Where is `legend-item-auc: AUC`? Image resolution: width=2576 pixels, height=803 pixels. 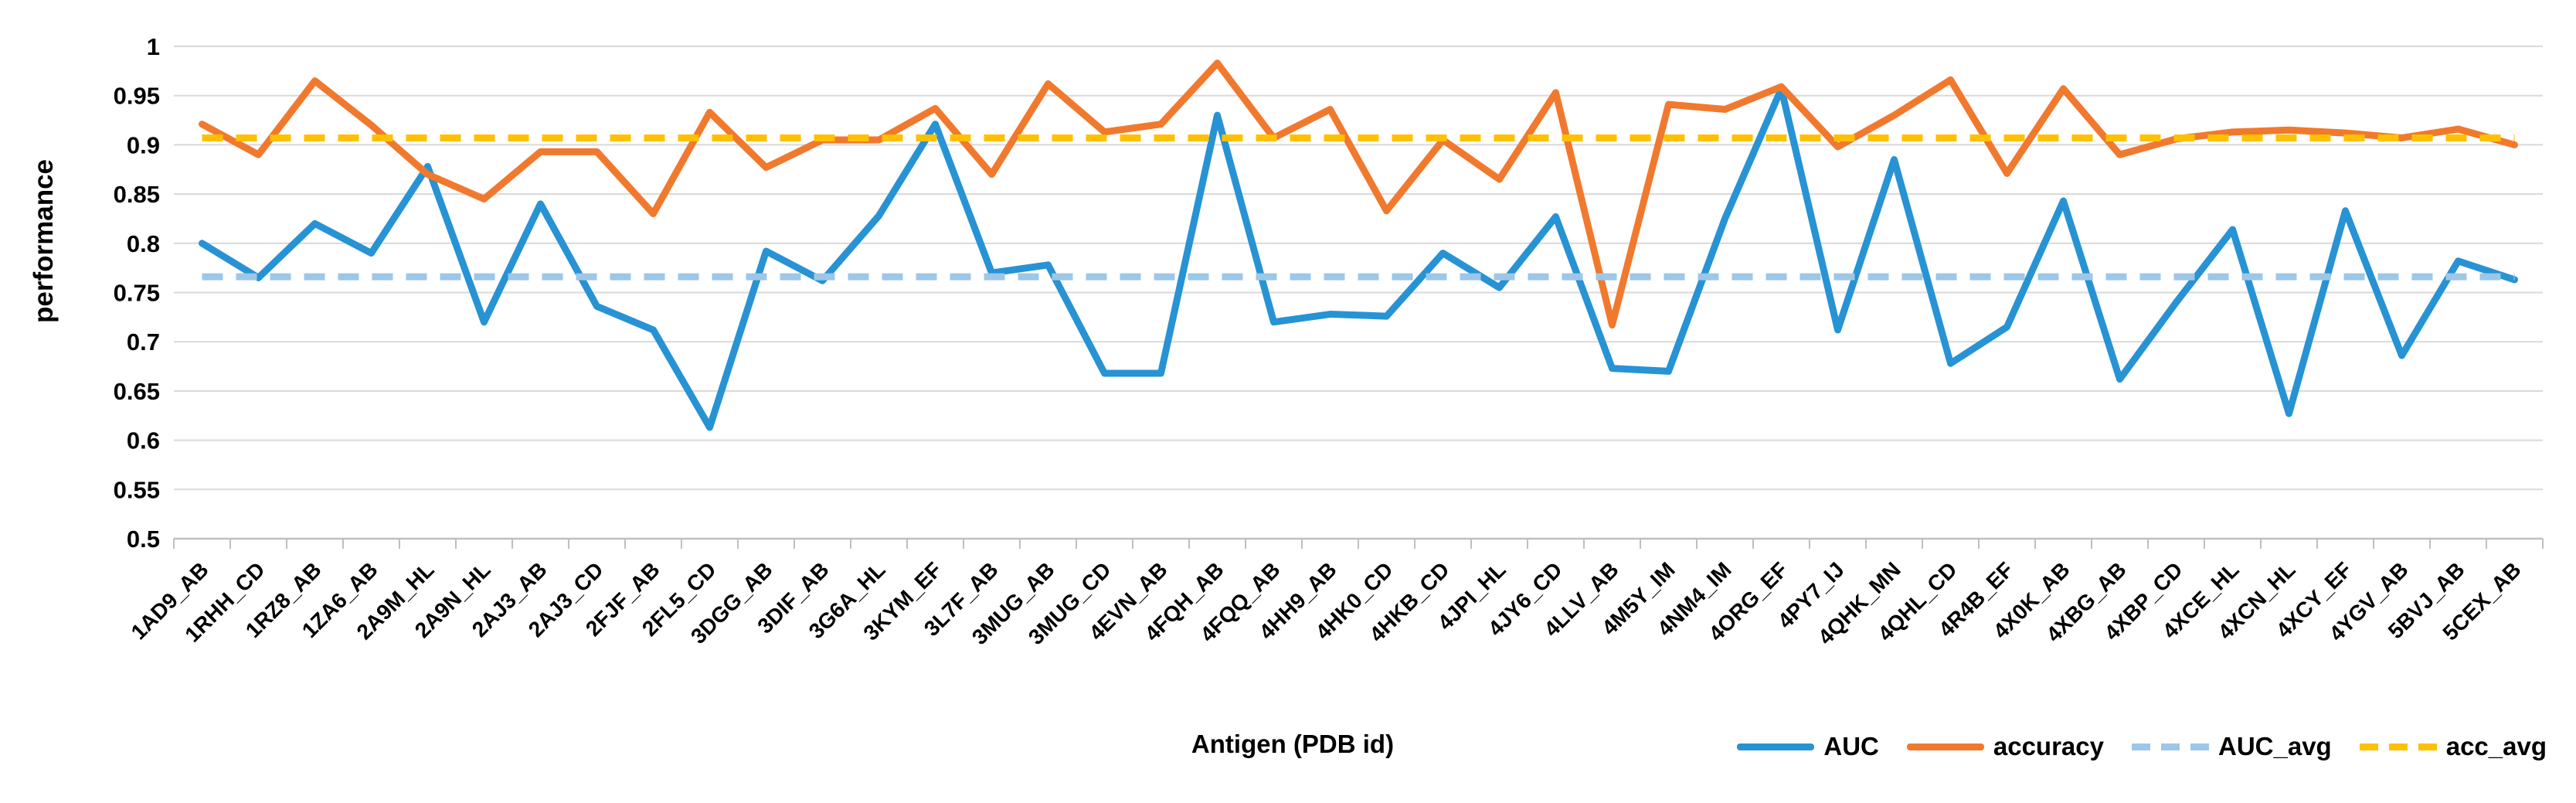
legend-item-auc: AUC is located at coordinates (1808, 746).